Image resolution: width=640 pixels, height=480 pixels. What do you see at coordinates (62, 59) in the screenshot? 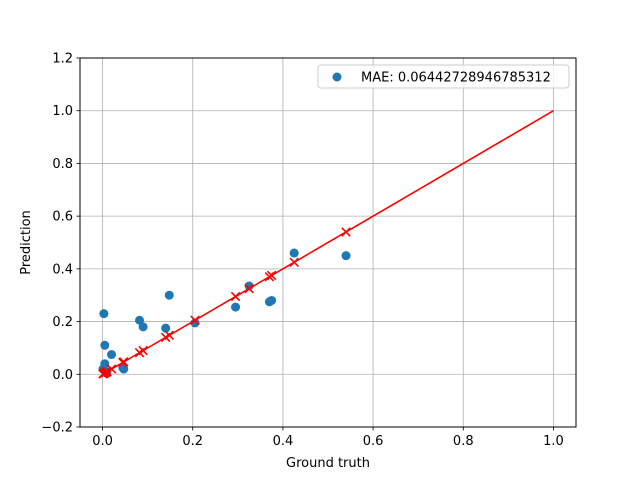
I see `y-tick-label: 1.2` at bounding box center [62, 59].